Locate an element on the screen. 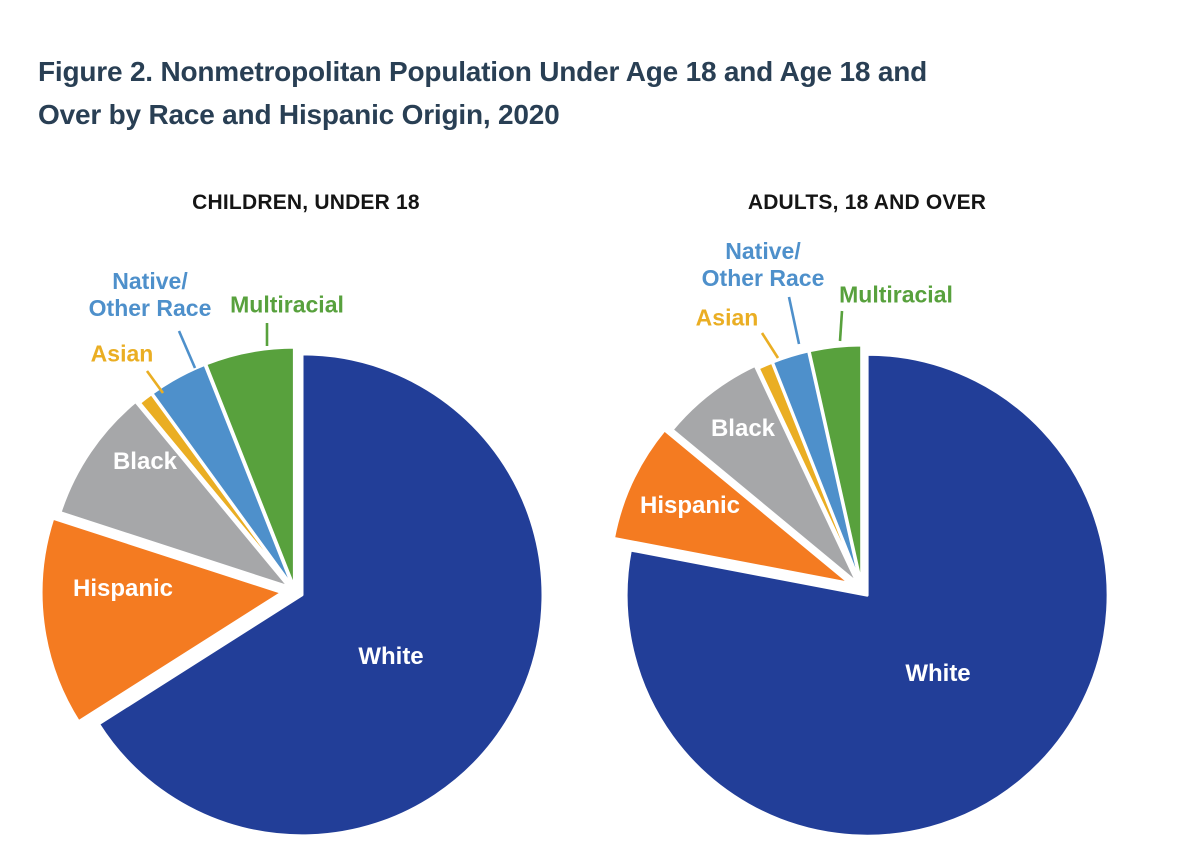  label-adults-black: Black is located at coordinates (743, 428).